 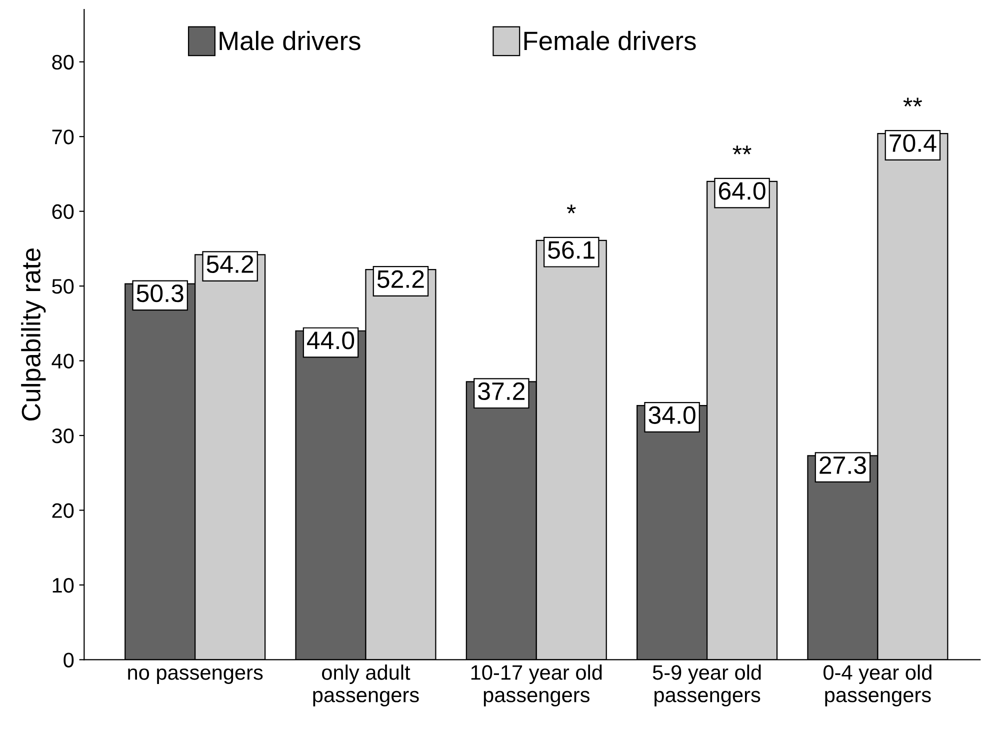 I want to click on x-tick-label: only adult passengers, so click(x=366, y=685).